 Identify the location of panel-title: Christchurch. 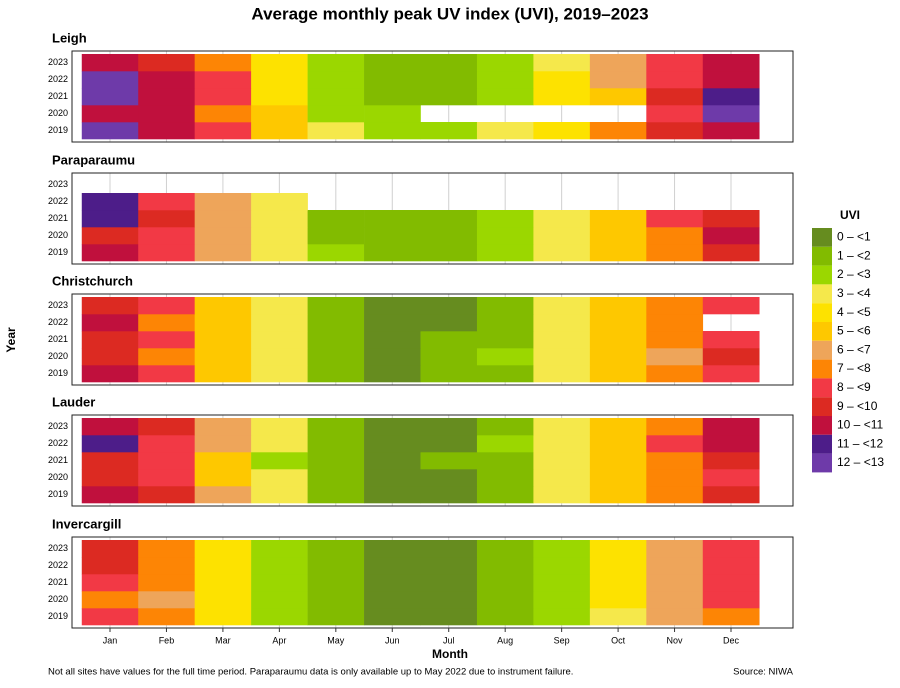
(92, 280).